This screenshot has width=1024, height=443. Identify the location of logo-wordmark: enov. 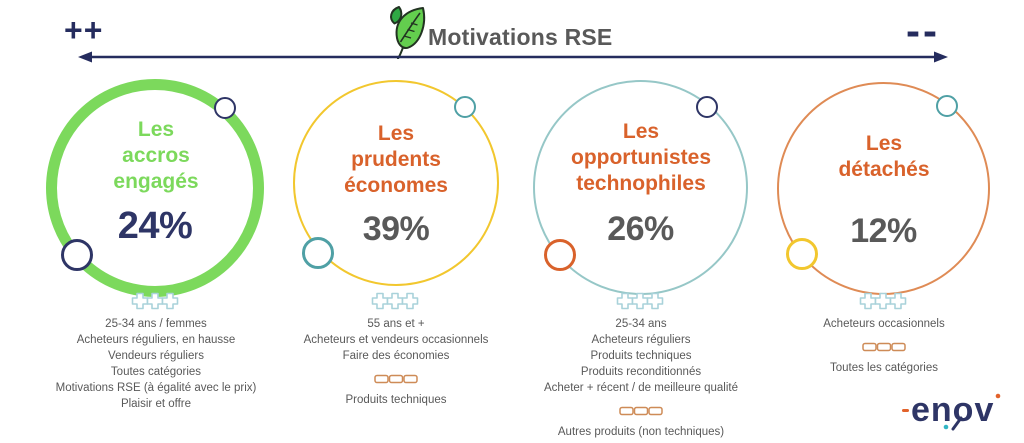
(952, 410).